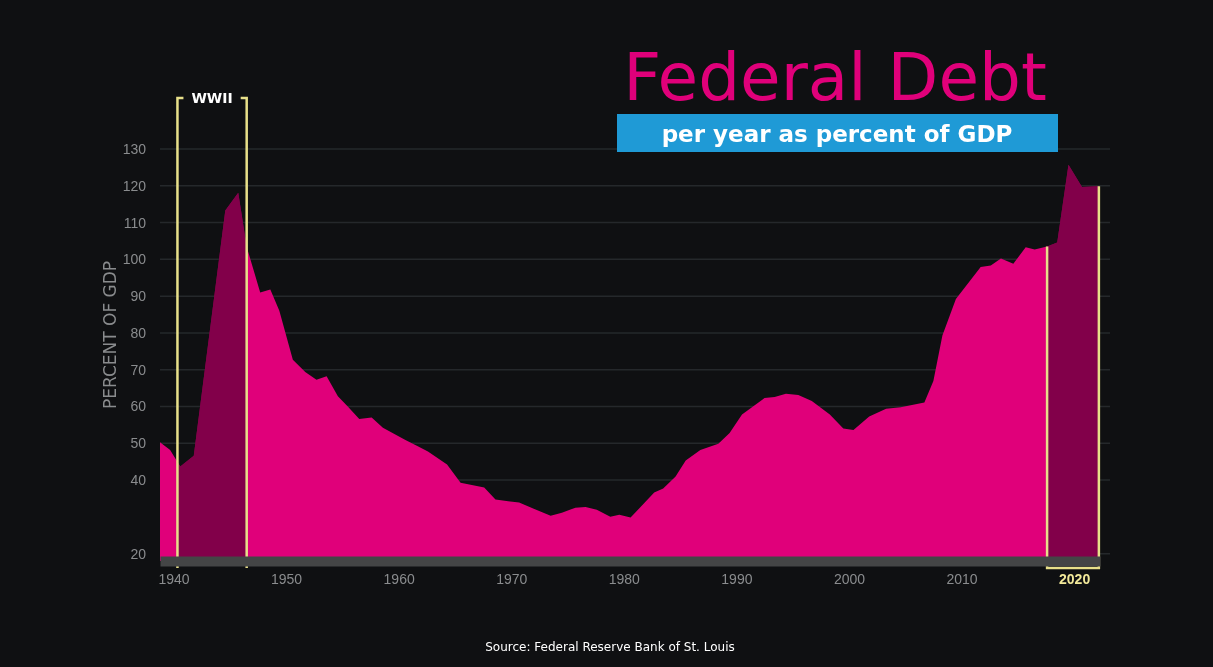 This screenshot has width=1213, height=667. What do you see at coordinates (737, 578) in the screenshot?
I see `x-tick-label: 1990` at bounding box center [737, 578].